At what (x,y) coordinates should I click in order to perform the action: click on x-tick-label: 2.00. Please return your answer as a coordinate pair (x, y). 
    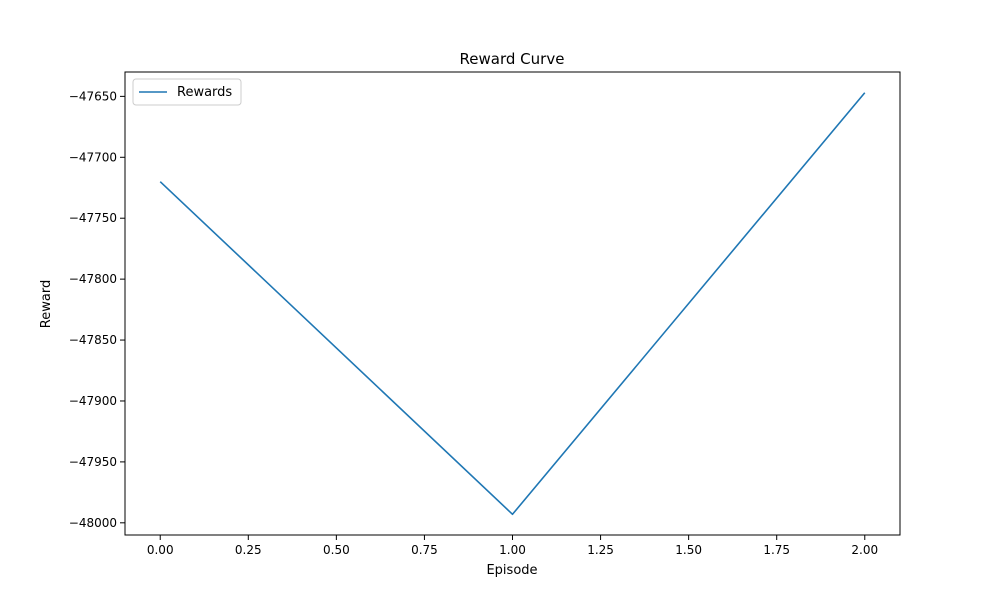
    Looking at the image, I should click on (864, 550).